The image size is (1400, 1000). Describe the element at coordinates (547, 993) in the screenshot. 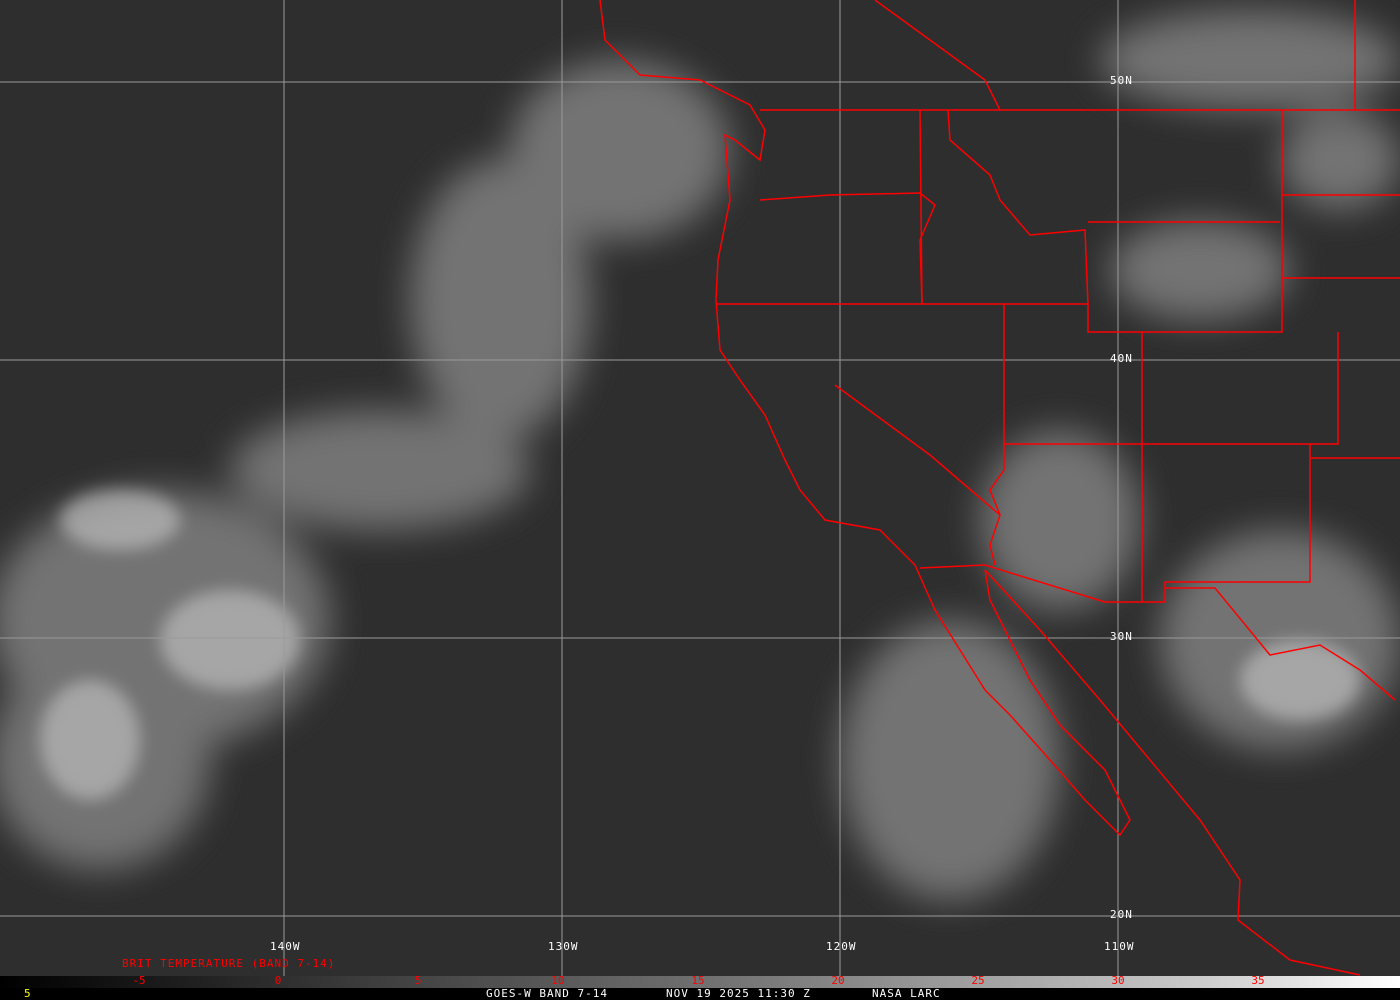

I see `satellite-band: GOES-W BAND 7-14` at that location.